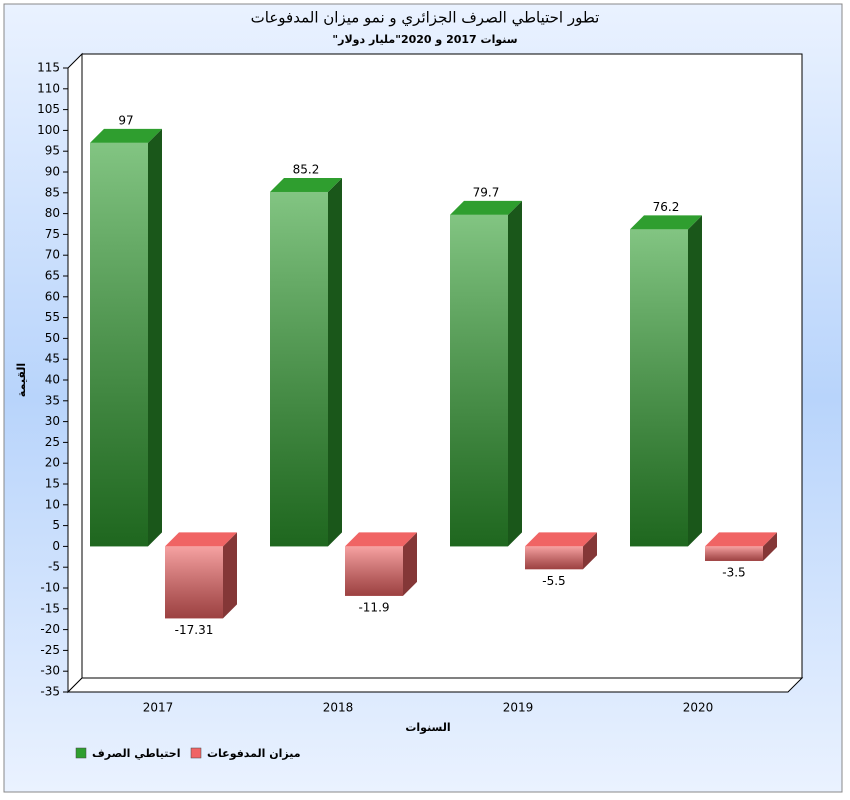  What do you see at coordinates (56, 525) in the screenshot?
I see `y-tick-label: 5` at bounding box center [56, 525].